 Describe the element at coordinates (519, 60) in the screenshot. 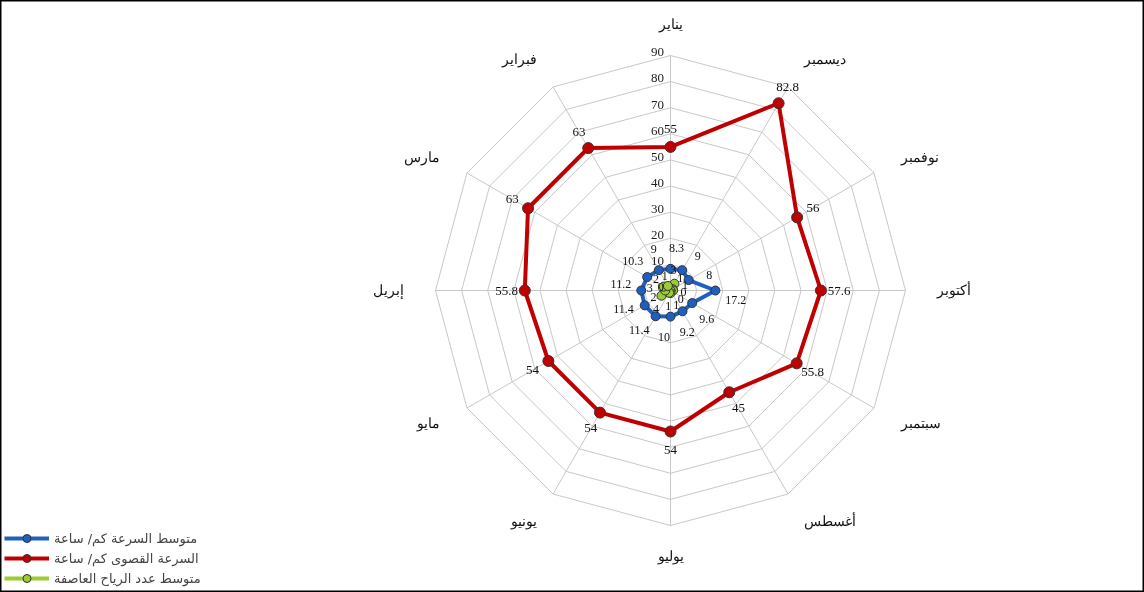

I see `spoke-label: فبراير` at that location.